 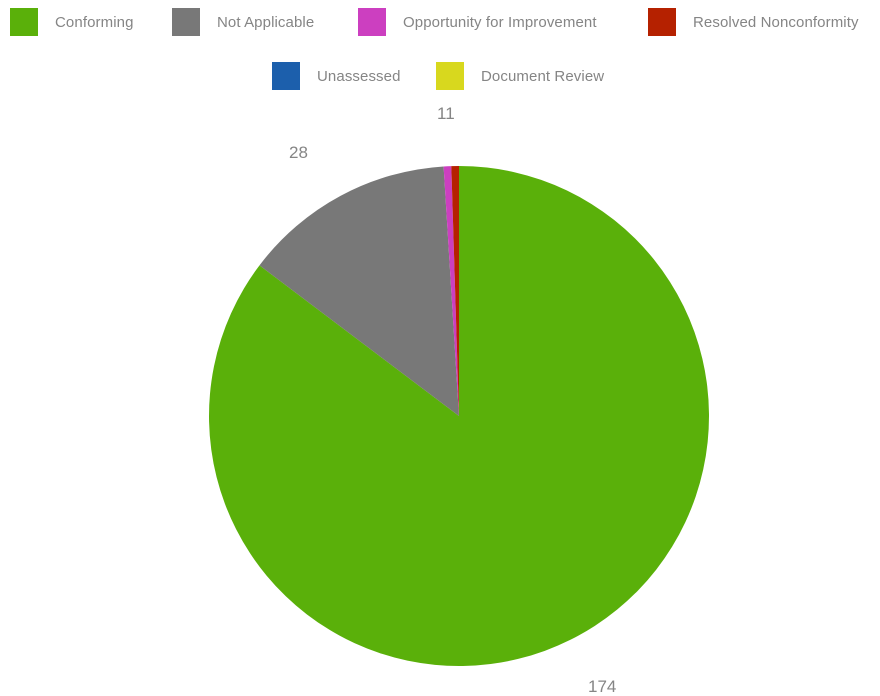 I want to click on legend-label-not-applicable: Not Applicable, so click(x=266, y=22).